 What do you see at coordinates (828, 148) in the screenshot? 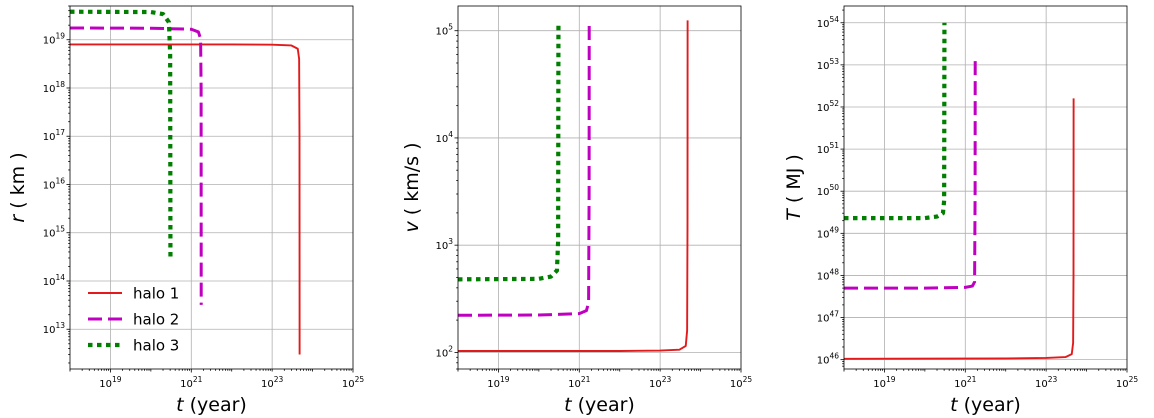
I see `y-tick-label: 1051` at bounding box center [828, 148].